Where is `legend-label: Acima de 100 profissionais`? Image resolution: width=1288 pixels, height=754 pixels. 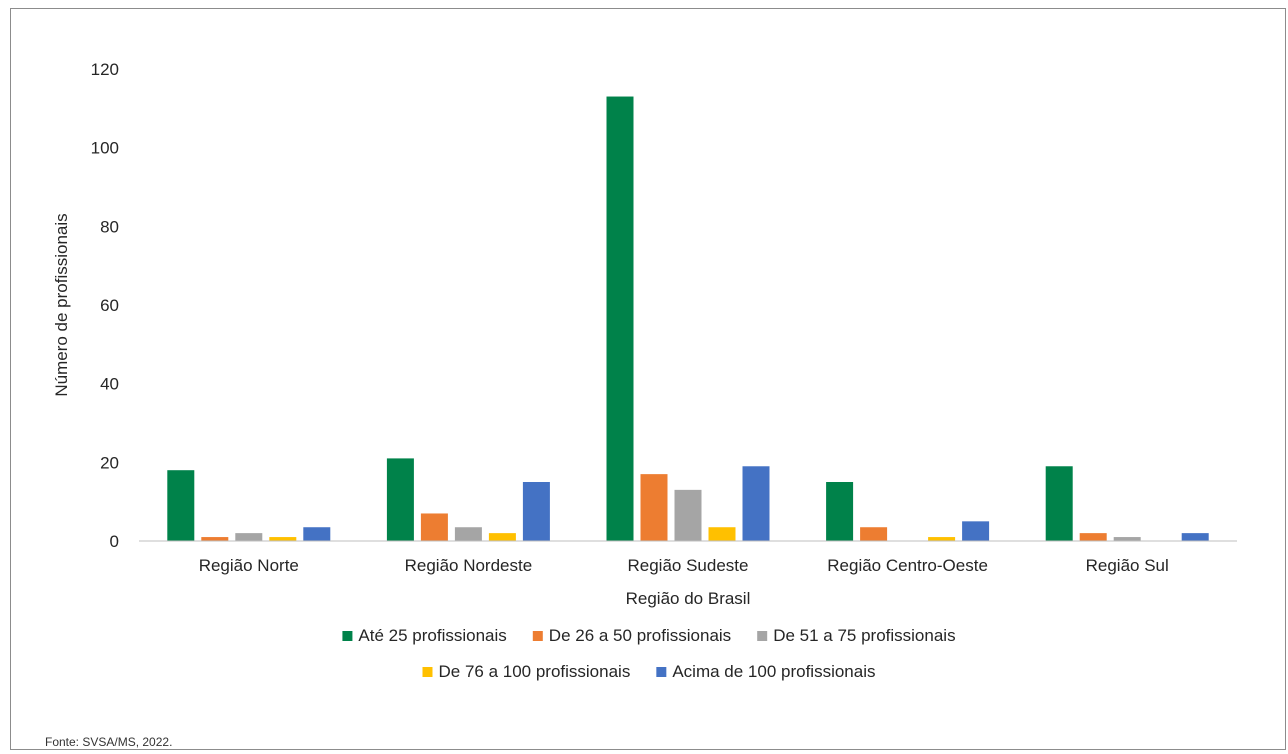 legend-label: Acima de 100 profissionais is located at coordinates (773, 671).